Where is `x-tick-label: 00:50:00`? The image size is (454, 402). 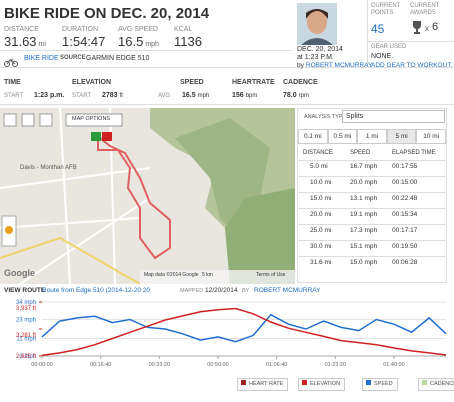 x-tick-label: 00:50:00 is located at coordinates (217, 365).